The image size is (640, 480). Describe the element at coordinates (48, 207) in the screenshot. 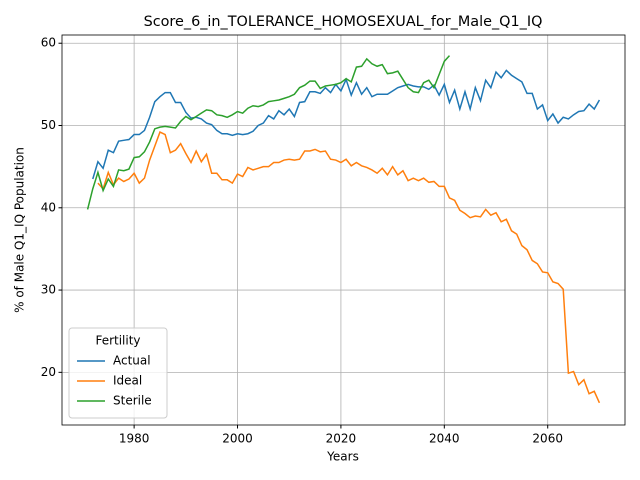

I see `y-tick-label: 40` at that location.